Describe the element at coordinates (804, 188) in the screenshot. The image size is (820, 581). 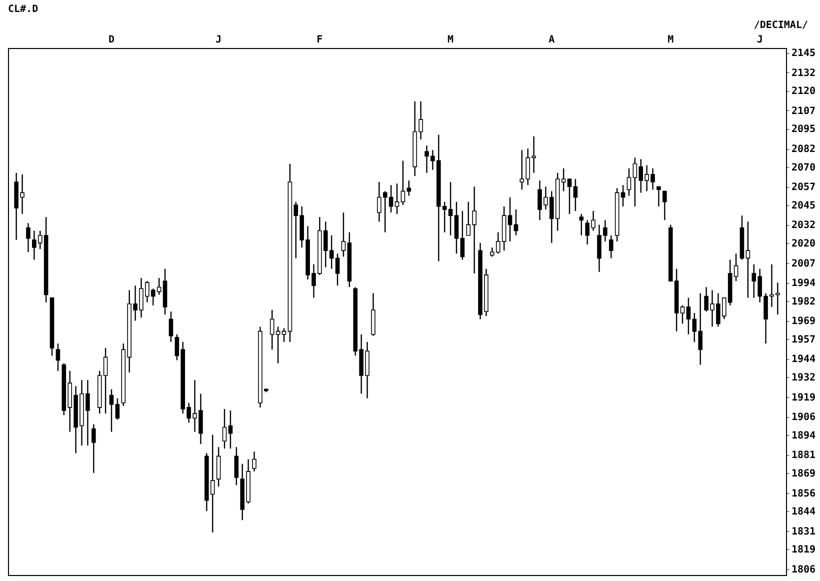
I see `y-tick-label: 2057` at that location.